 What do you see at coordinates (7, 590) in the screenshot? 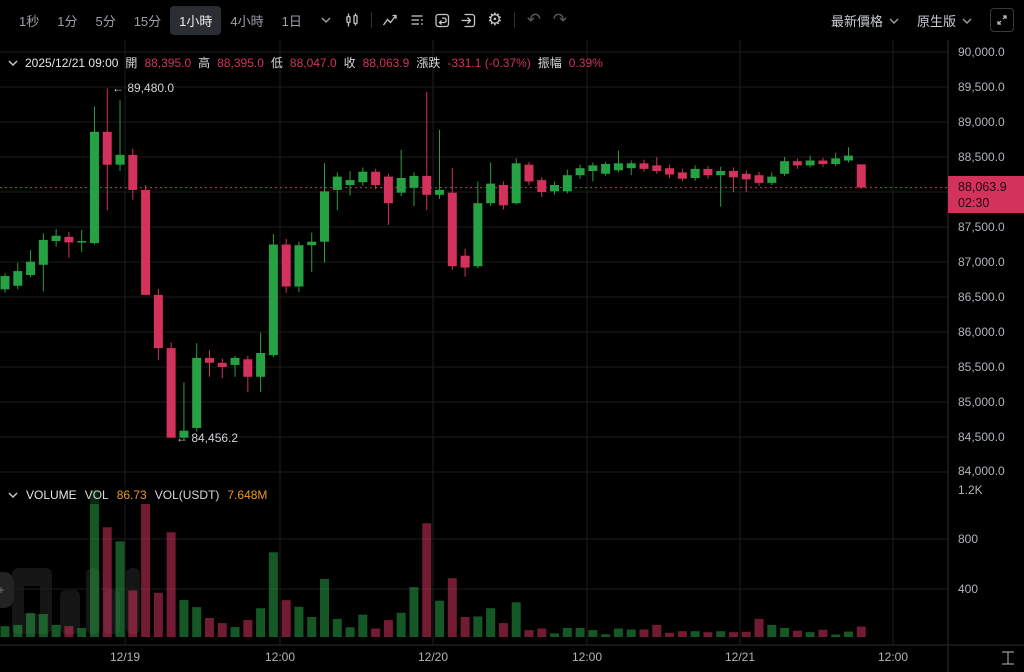
I see `panel-handle: +` at bounding box center [7, 590].